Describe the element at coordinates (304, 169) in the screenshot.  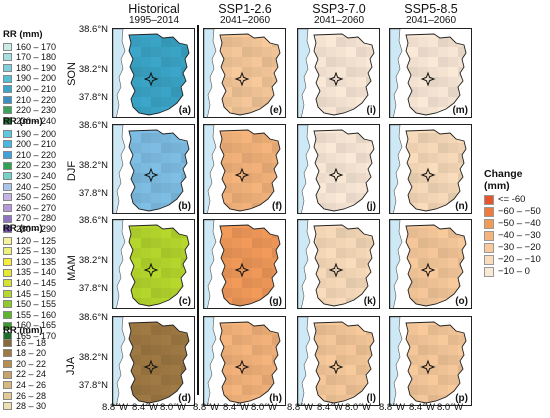
I see `coastline` at that location.